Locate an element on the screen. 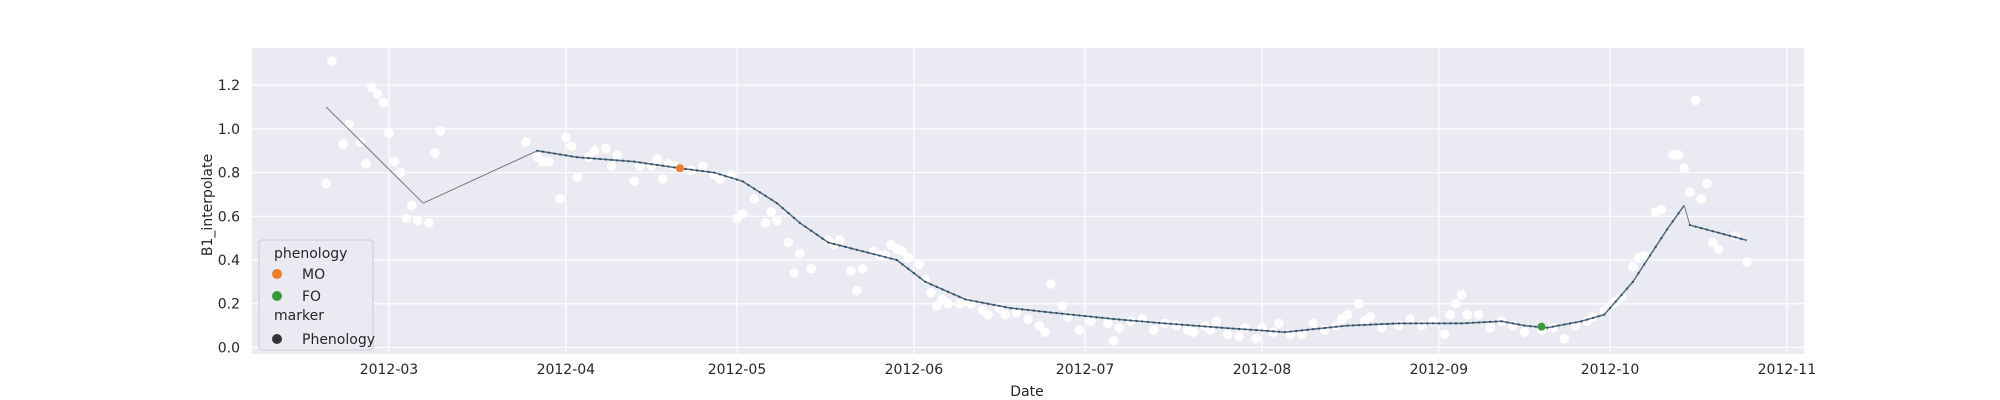  x-tick-label: 2012-08 is located at coordinates (1262, 370).